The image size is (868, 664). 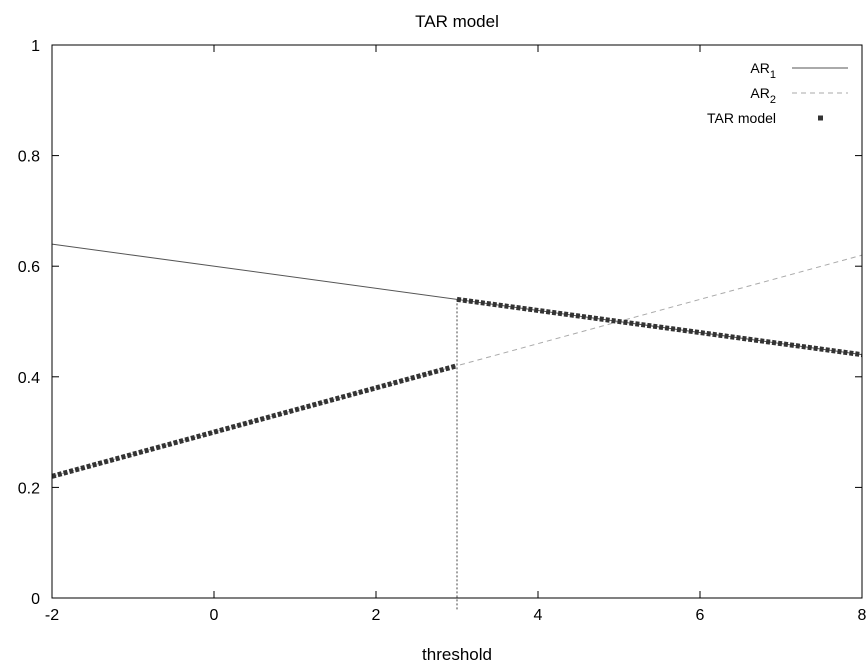 What do you see at coordinates (763, 70) in the screenshot?
I see `legend-label-ar1: AR1` at bounding box center [763, 70].